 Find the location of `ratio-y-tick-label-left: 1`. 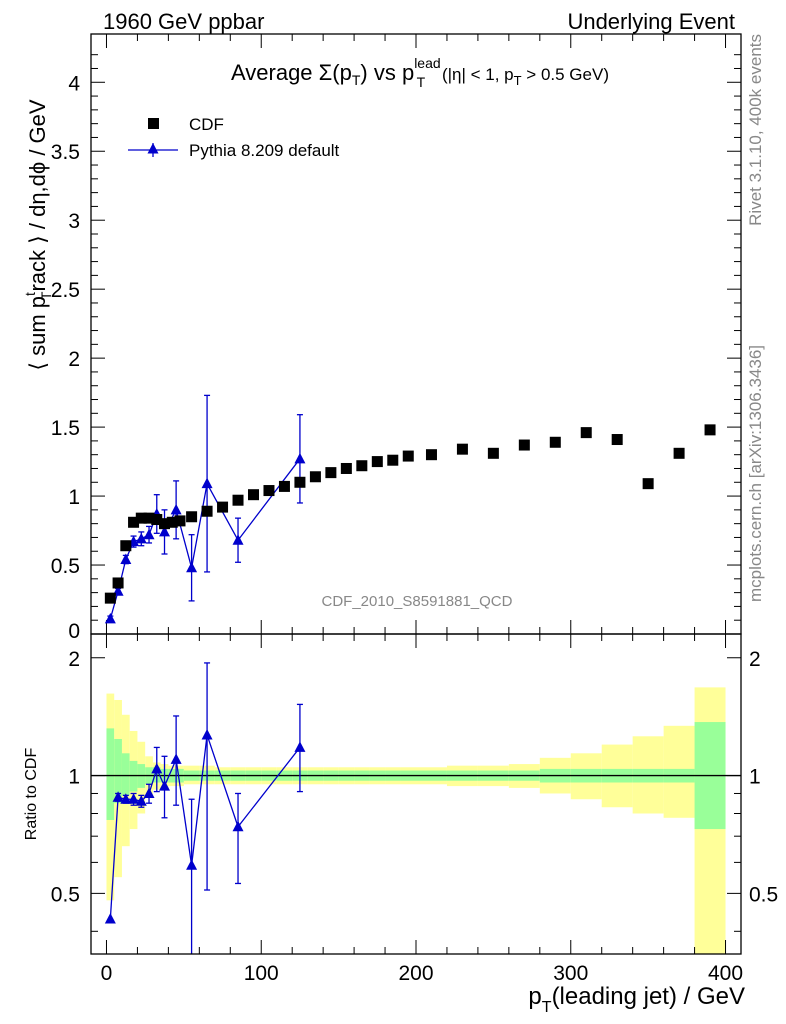

ratio-y-tick-label-left: 1 is located at coordinates (74, 777).